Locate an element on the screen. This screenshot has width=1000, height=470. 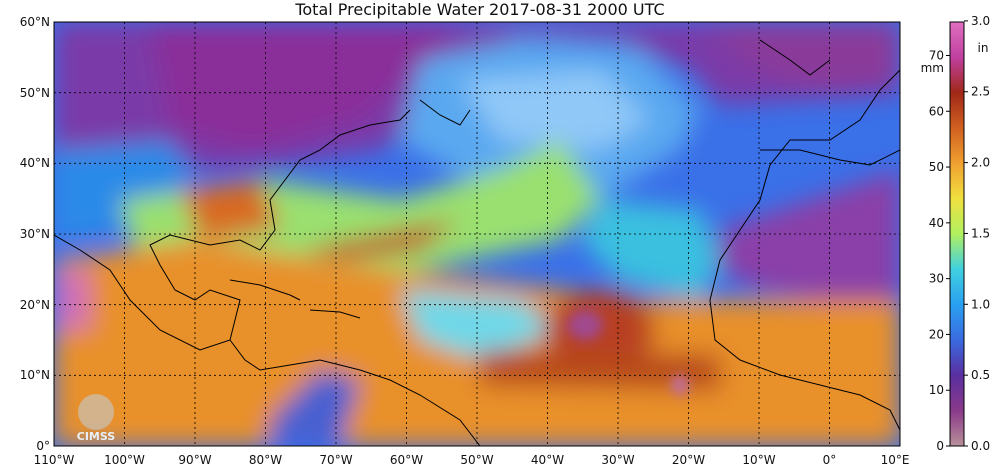
lat-label-40n: 40°N is located at coordinates (35, 163).